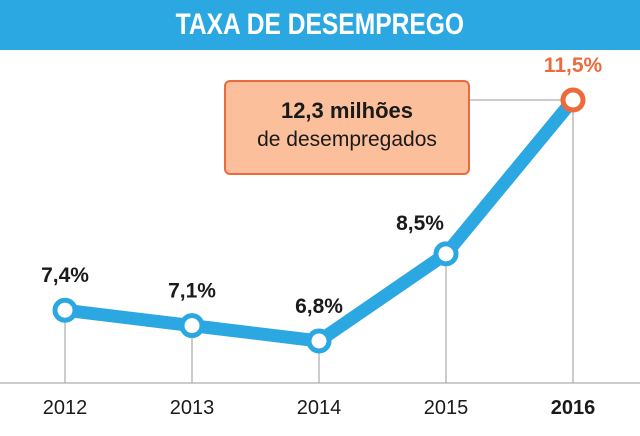 The height and width of the screenshot is (436, 640). What do you see at coordinates (192, 408) in the screenshot?
I see `x-tick-2013: 2013` at bounding box center [192, 408].